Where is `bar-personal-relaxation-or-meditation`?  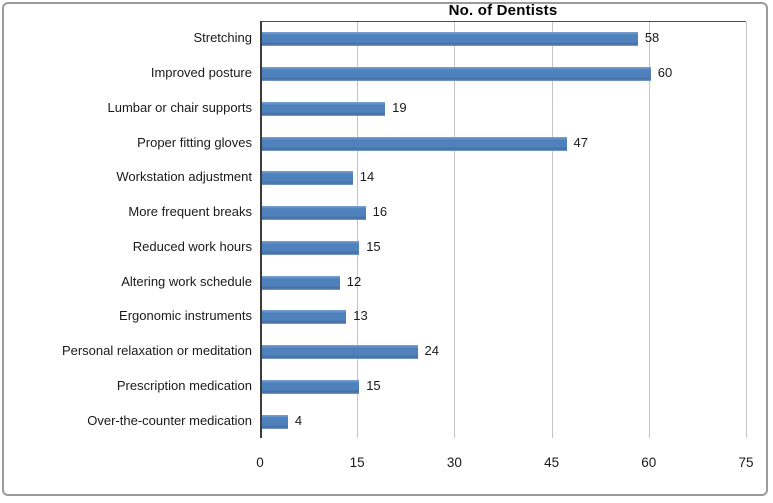 bar-personal-relaxation-or-meditation is located at coordinates (340, 352).